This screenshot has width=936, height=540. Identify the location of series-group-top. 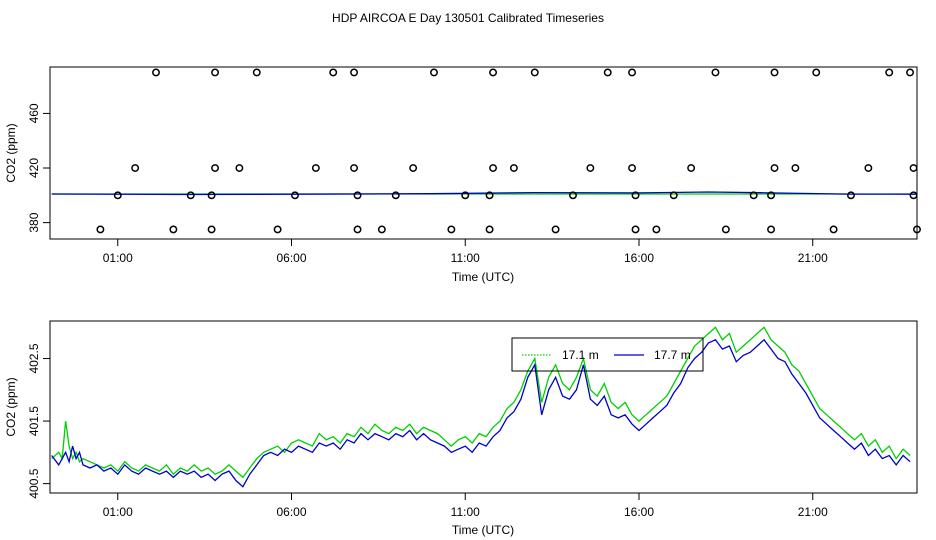
(484, 193).